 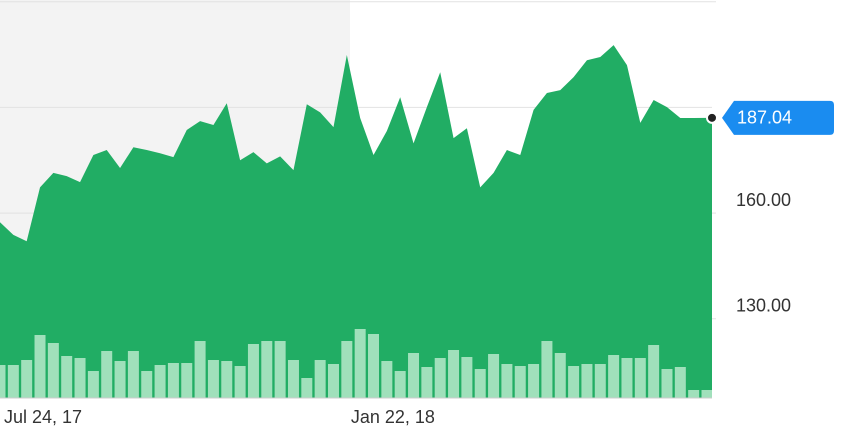 What do you see at coordinates (43, 417) in the screenshot?
I see `x-tick-label: Jul 24, 17` at bounding box center [43, 417].